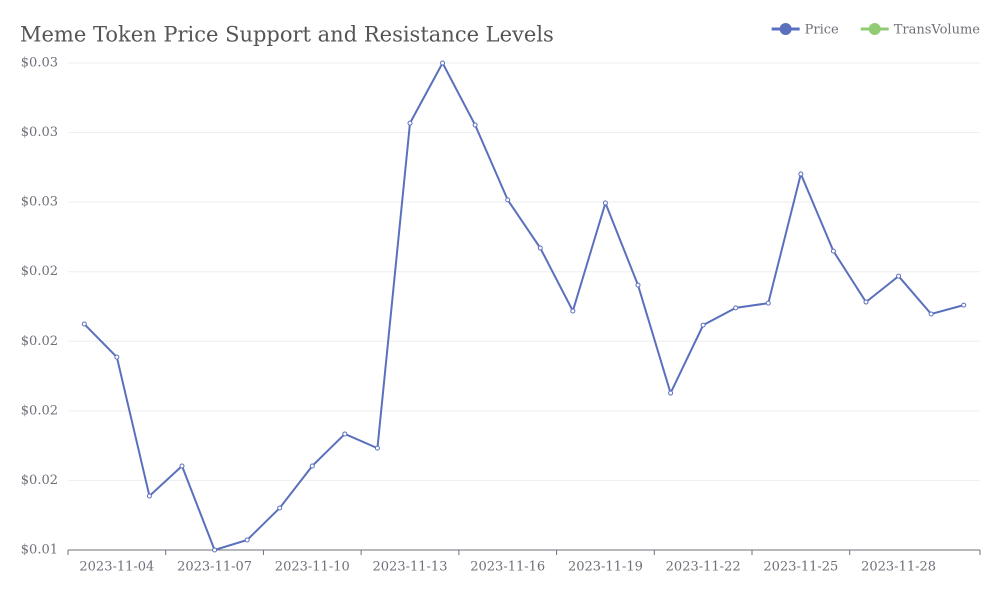  What do you see at coordinates (39, 550) in the screenshot?
I see `y-tick-label: $0.01` at bounding box center [39, 550].